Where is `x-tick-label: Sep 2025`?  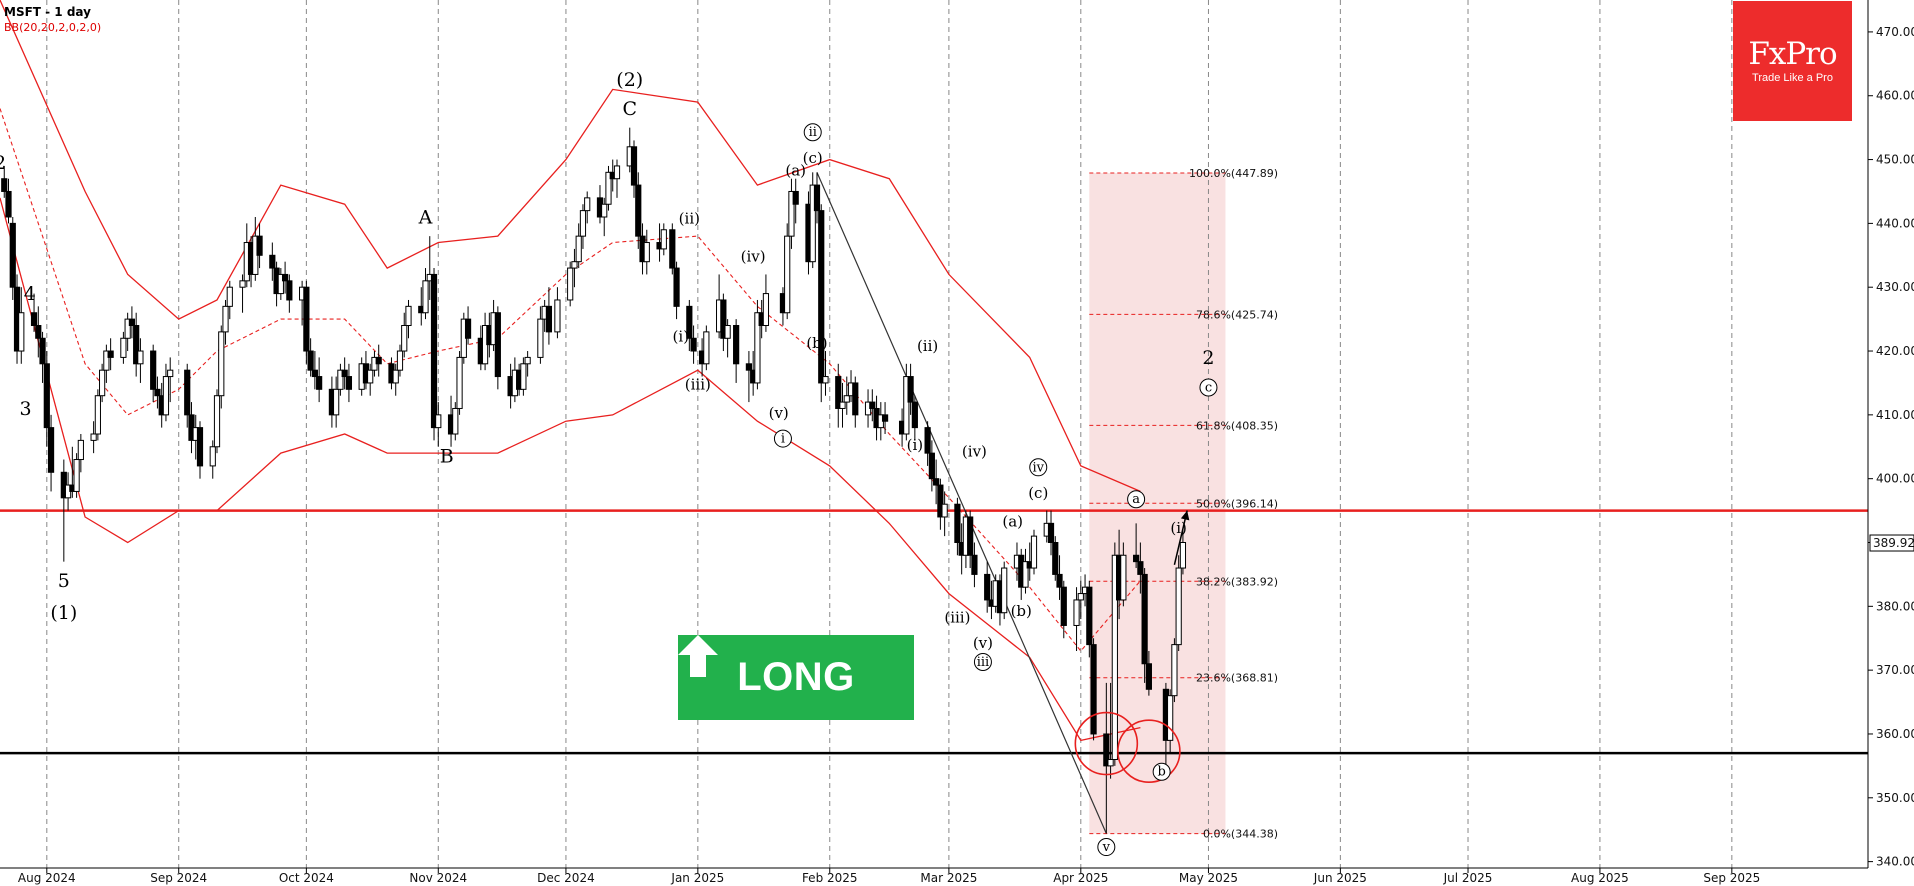 x-tick-label: Sep 2025 is located at coordinates (1731, 878).